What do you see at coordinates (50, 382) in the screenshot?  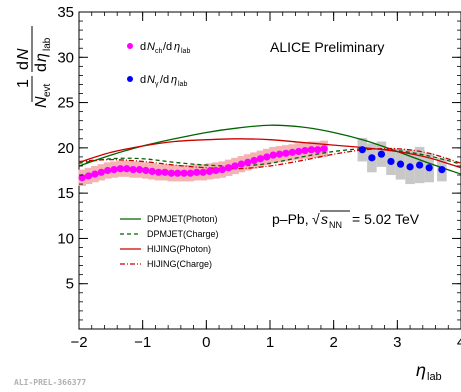 I see `footer-label: ALI-PREL-366377` at bounding box center [50, 382].